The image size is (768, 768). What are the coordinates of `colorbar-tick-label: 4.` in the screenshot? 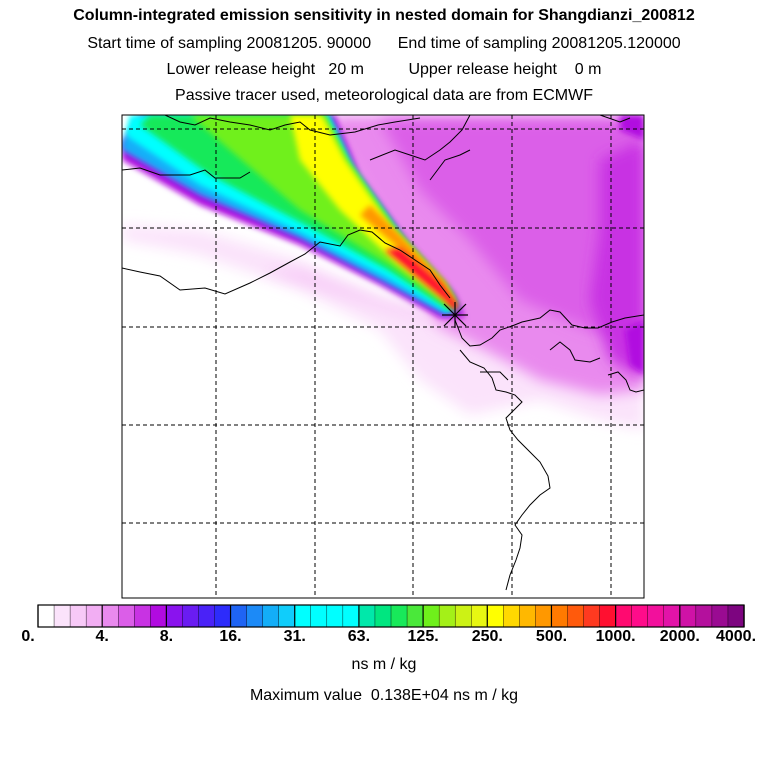 It's located at (102, 636).